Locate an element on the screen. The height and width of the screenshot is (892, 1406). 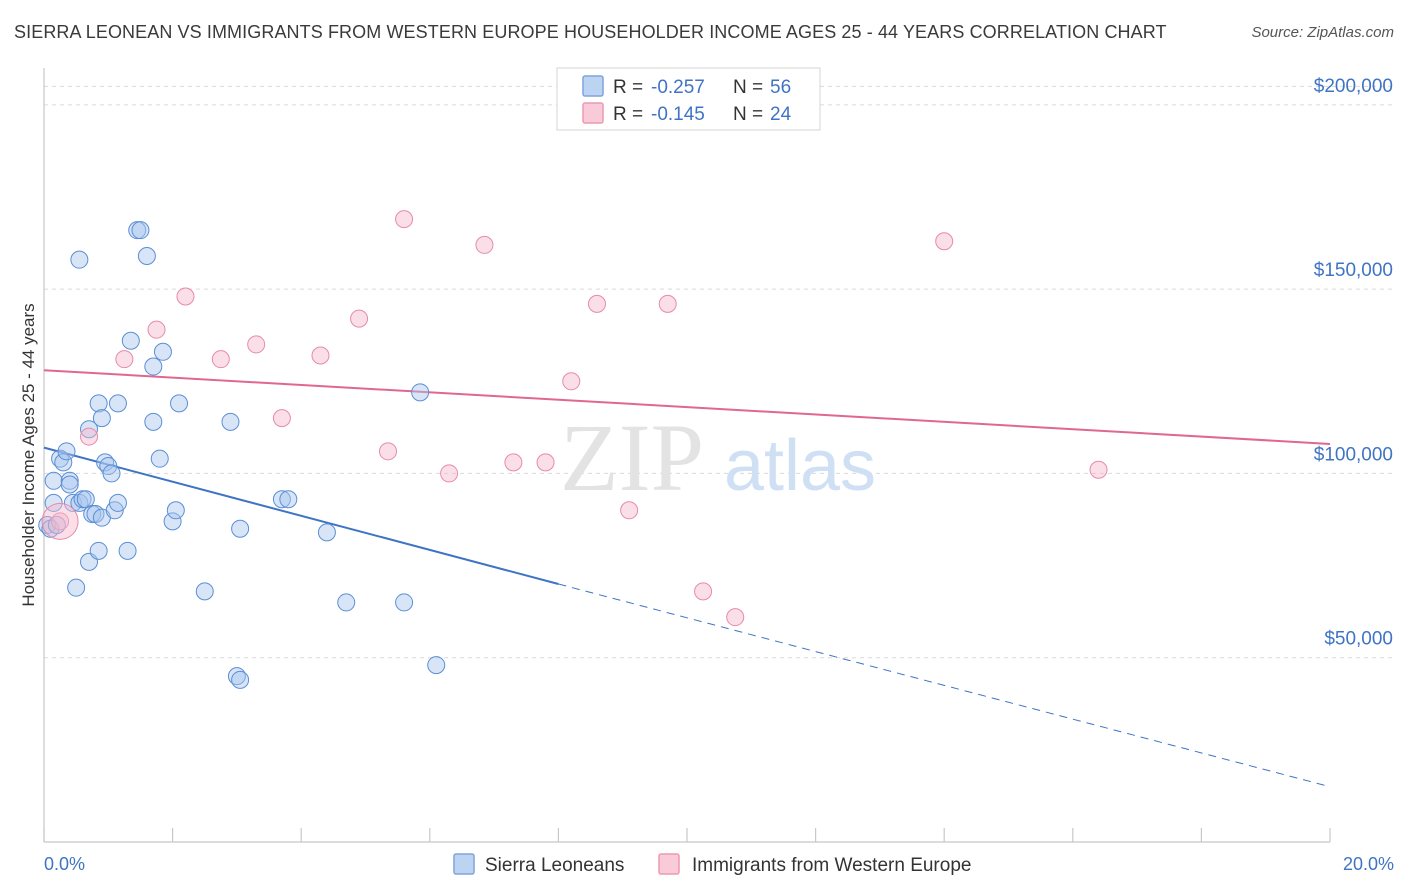
trend-line-sierra-leoneans-extension is located at coordinates (944, 685).